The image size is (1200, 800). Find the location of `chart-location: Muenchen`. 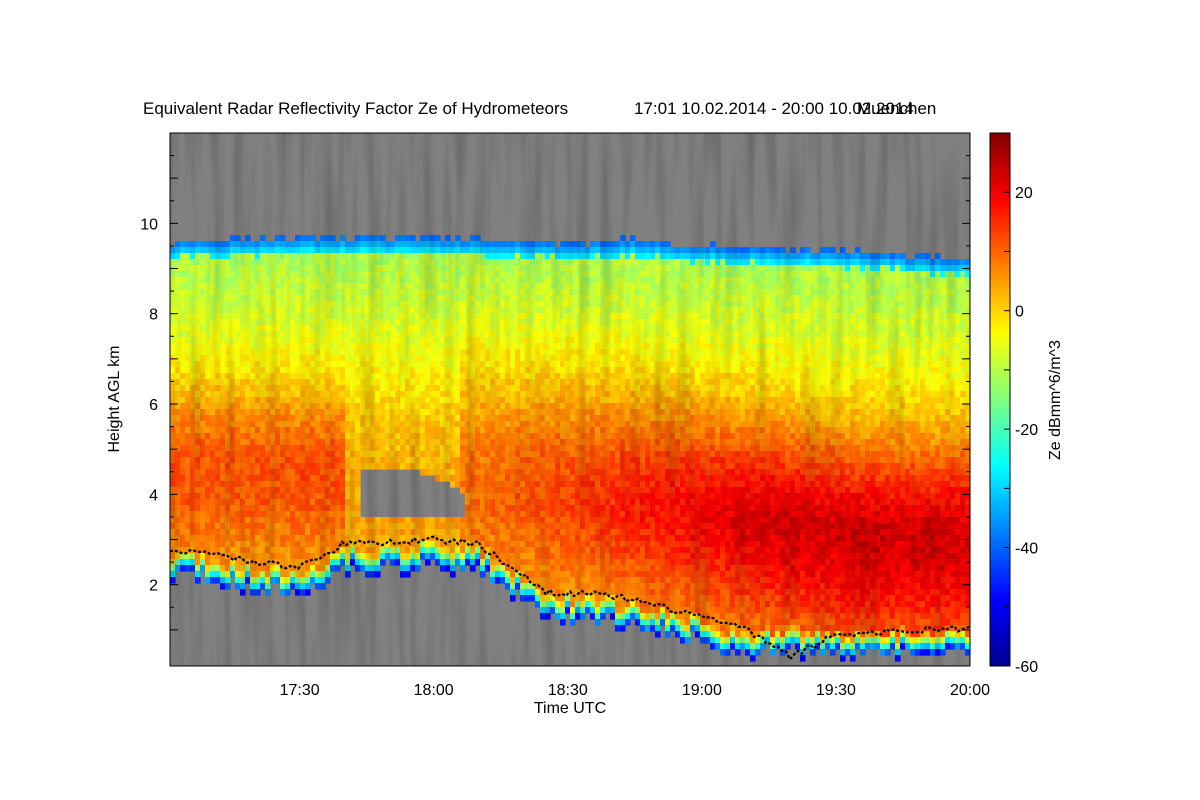

chart-location: Muenchen is located at coordinates (896, 108).